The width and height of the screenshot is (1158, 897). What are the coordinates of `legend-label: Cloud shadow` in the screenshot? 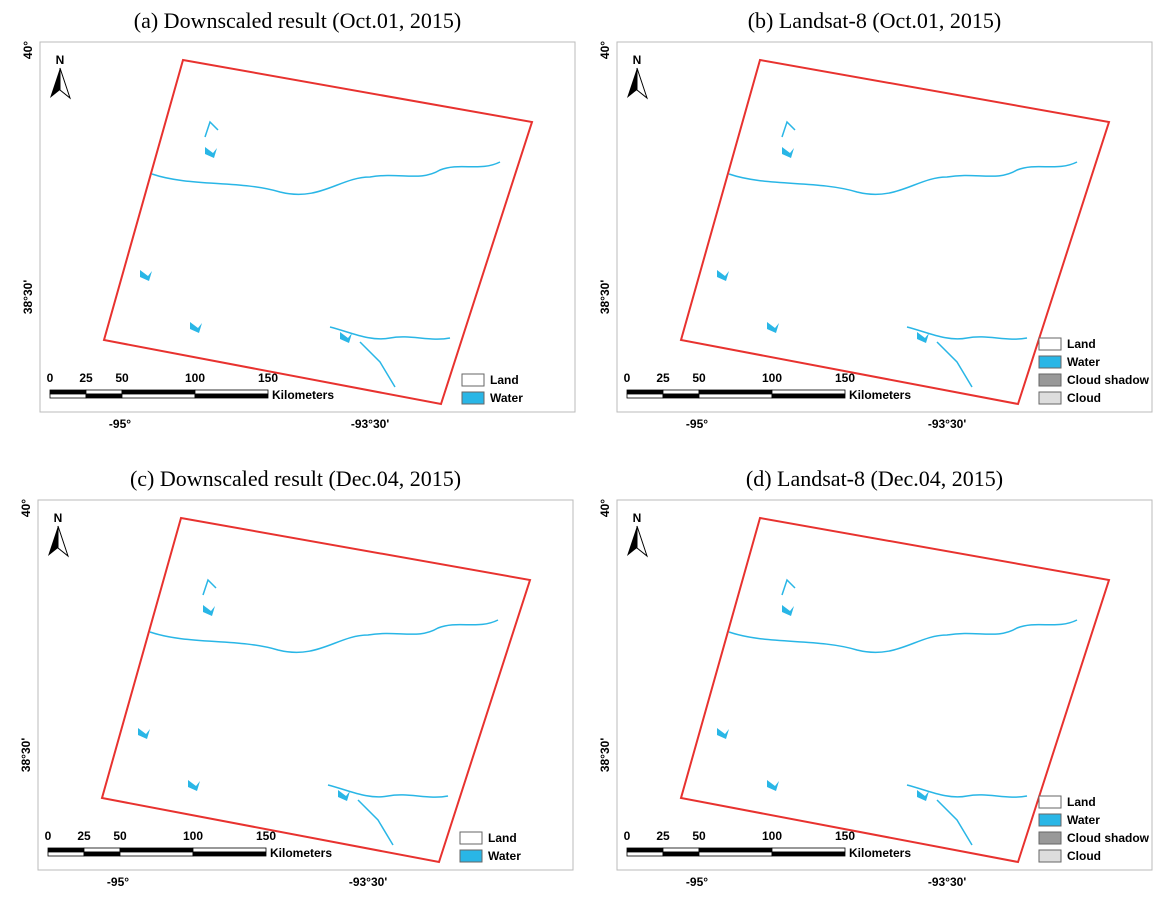 It's located at (1108, 838).